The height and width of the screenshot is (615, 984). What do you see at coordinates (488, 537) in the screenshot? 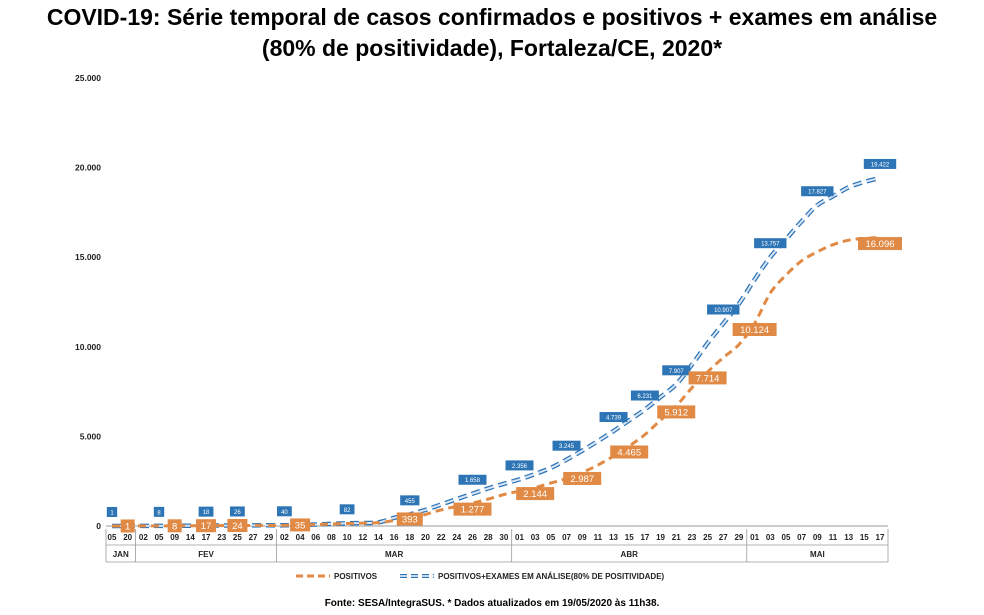
I see `x-tick-label: 28` at bounding box center [488, 537].